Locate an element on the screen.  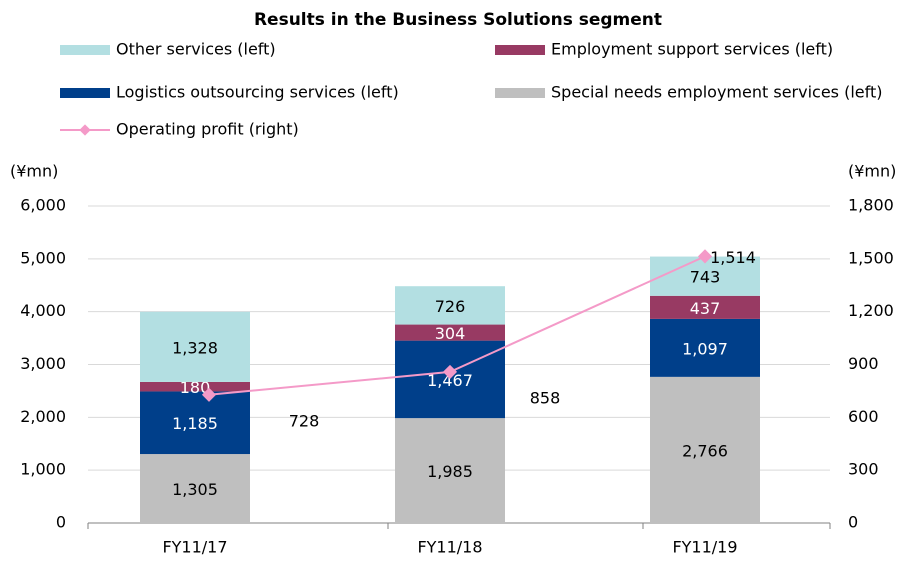
y-tick-label: 1,000 is located at coordinates (43, 469).